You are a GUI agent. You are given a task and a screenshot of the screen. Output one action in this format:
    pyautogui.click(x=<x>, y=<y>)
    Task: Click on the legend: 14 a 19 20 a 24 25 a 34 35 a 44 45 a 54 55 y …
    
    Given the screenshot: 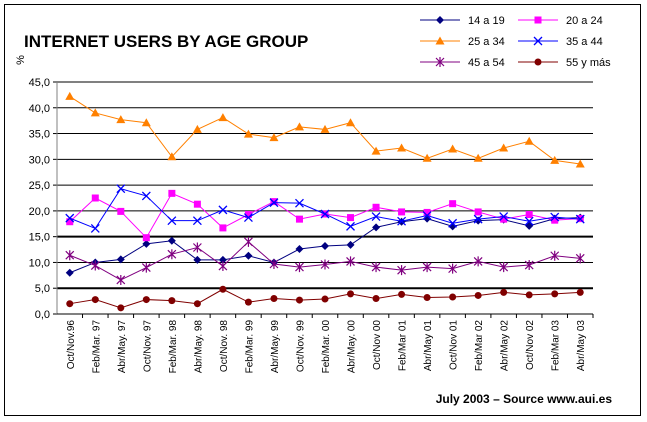 What is the action you would take?
    pyautogui.click(x=515, y=42)
    